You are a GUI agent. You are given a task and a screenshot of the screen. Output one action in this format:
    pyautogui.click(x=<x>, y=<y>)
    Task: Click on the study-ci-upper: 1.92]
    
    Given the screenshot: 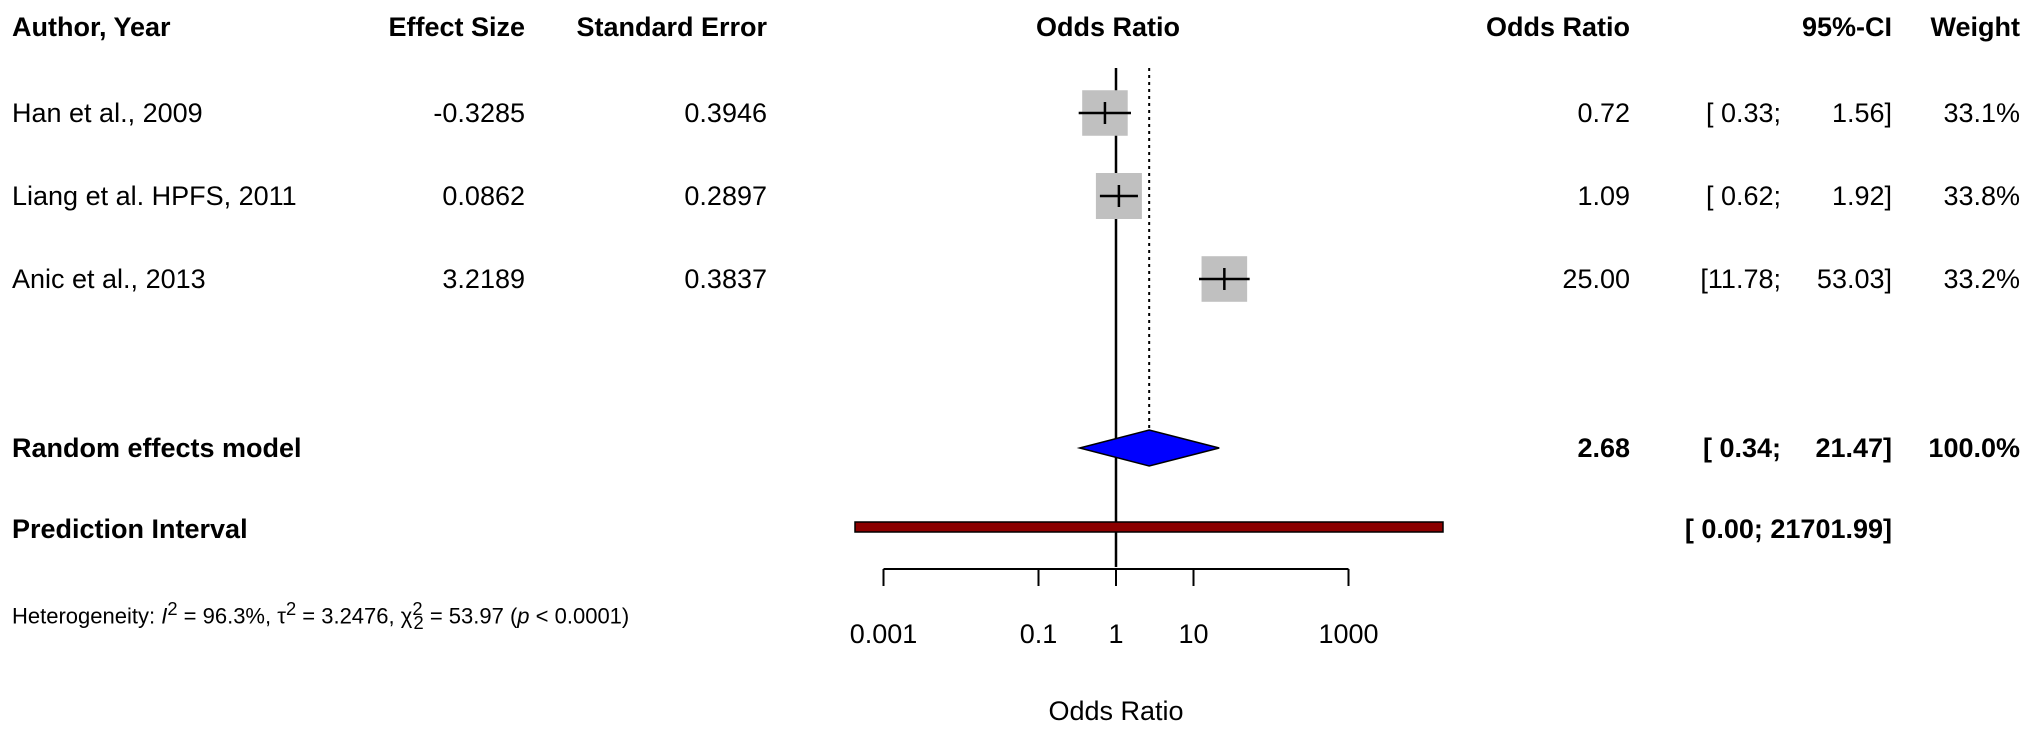 What is the action you would take?
    pyautogui.click(x=1861, y=196)
    